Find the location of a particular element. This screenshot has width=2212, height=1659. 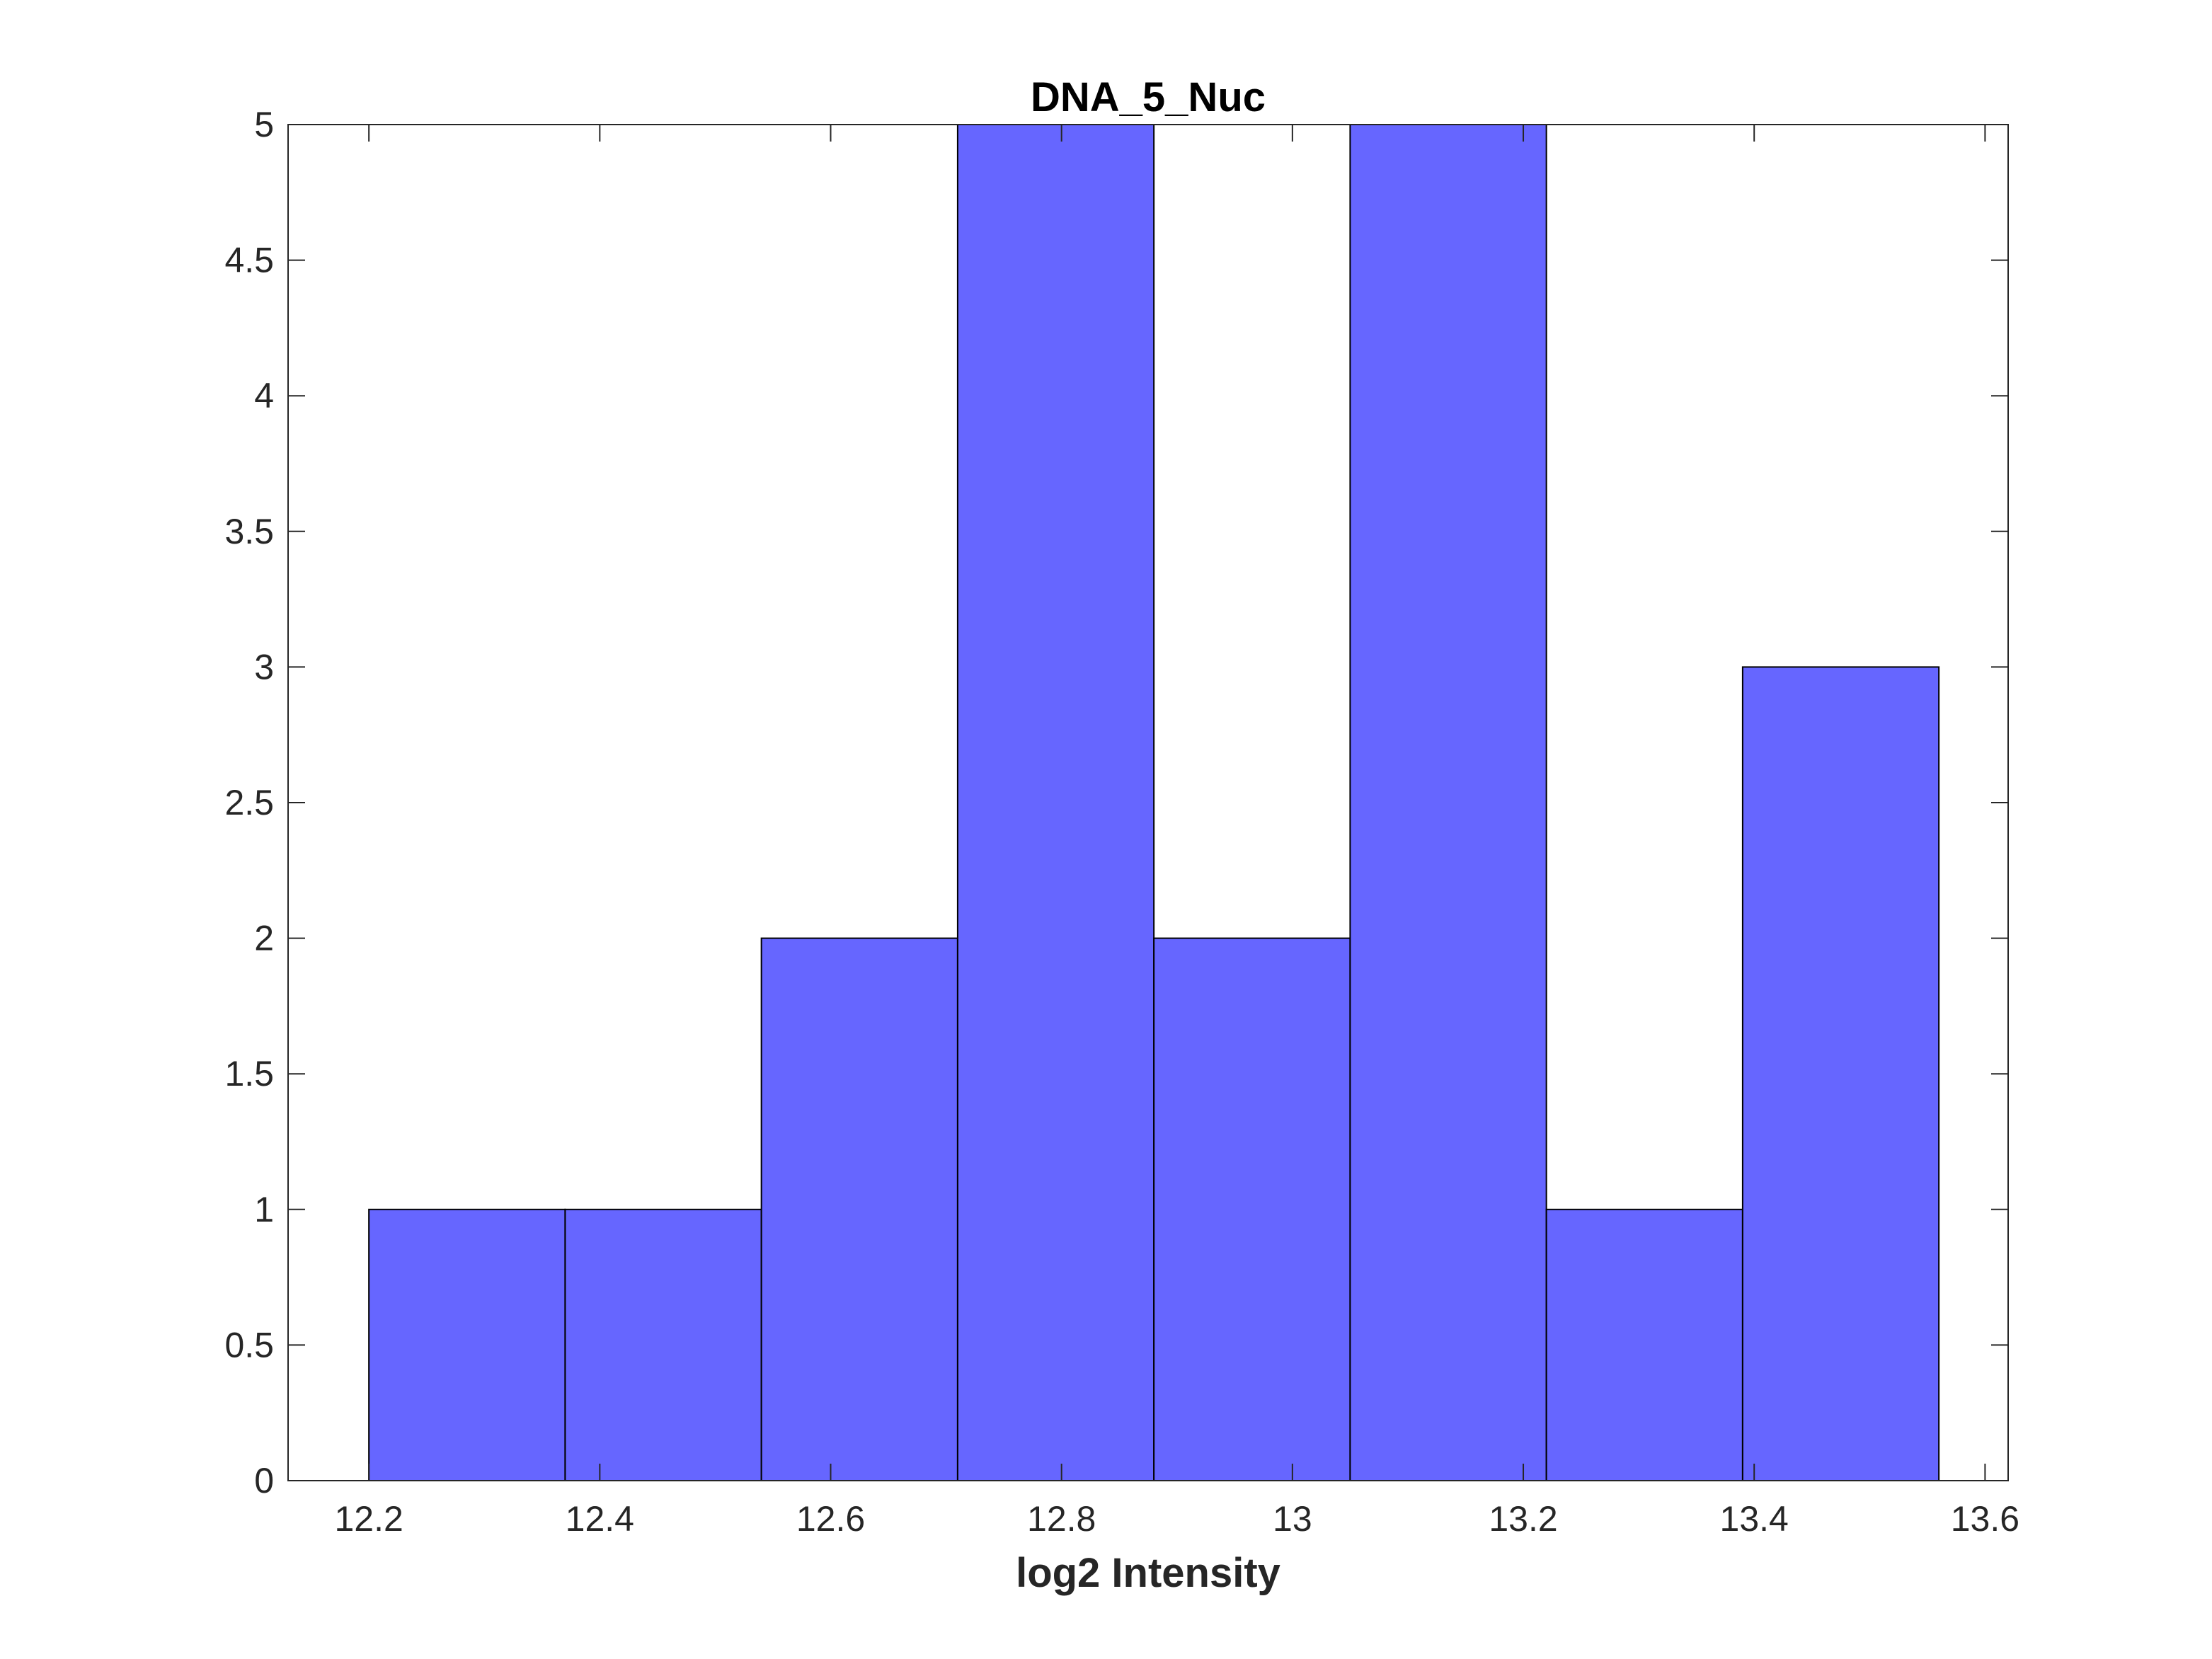

y-tick-label: 3 is located at coordinates (264, 667).